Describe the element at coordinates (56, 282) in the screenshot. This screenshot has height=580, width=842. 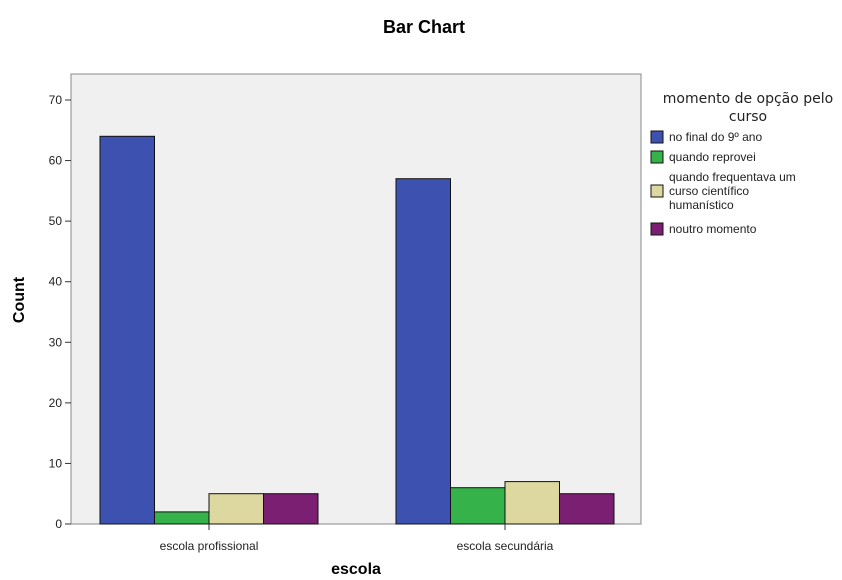
I see `y-tick-label: 40` at that location.